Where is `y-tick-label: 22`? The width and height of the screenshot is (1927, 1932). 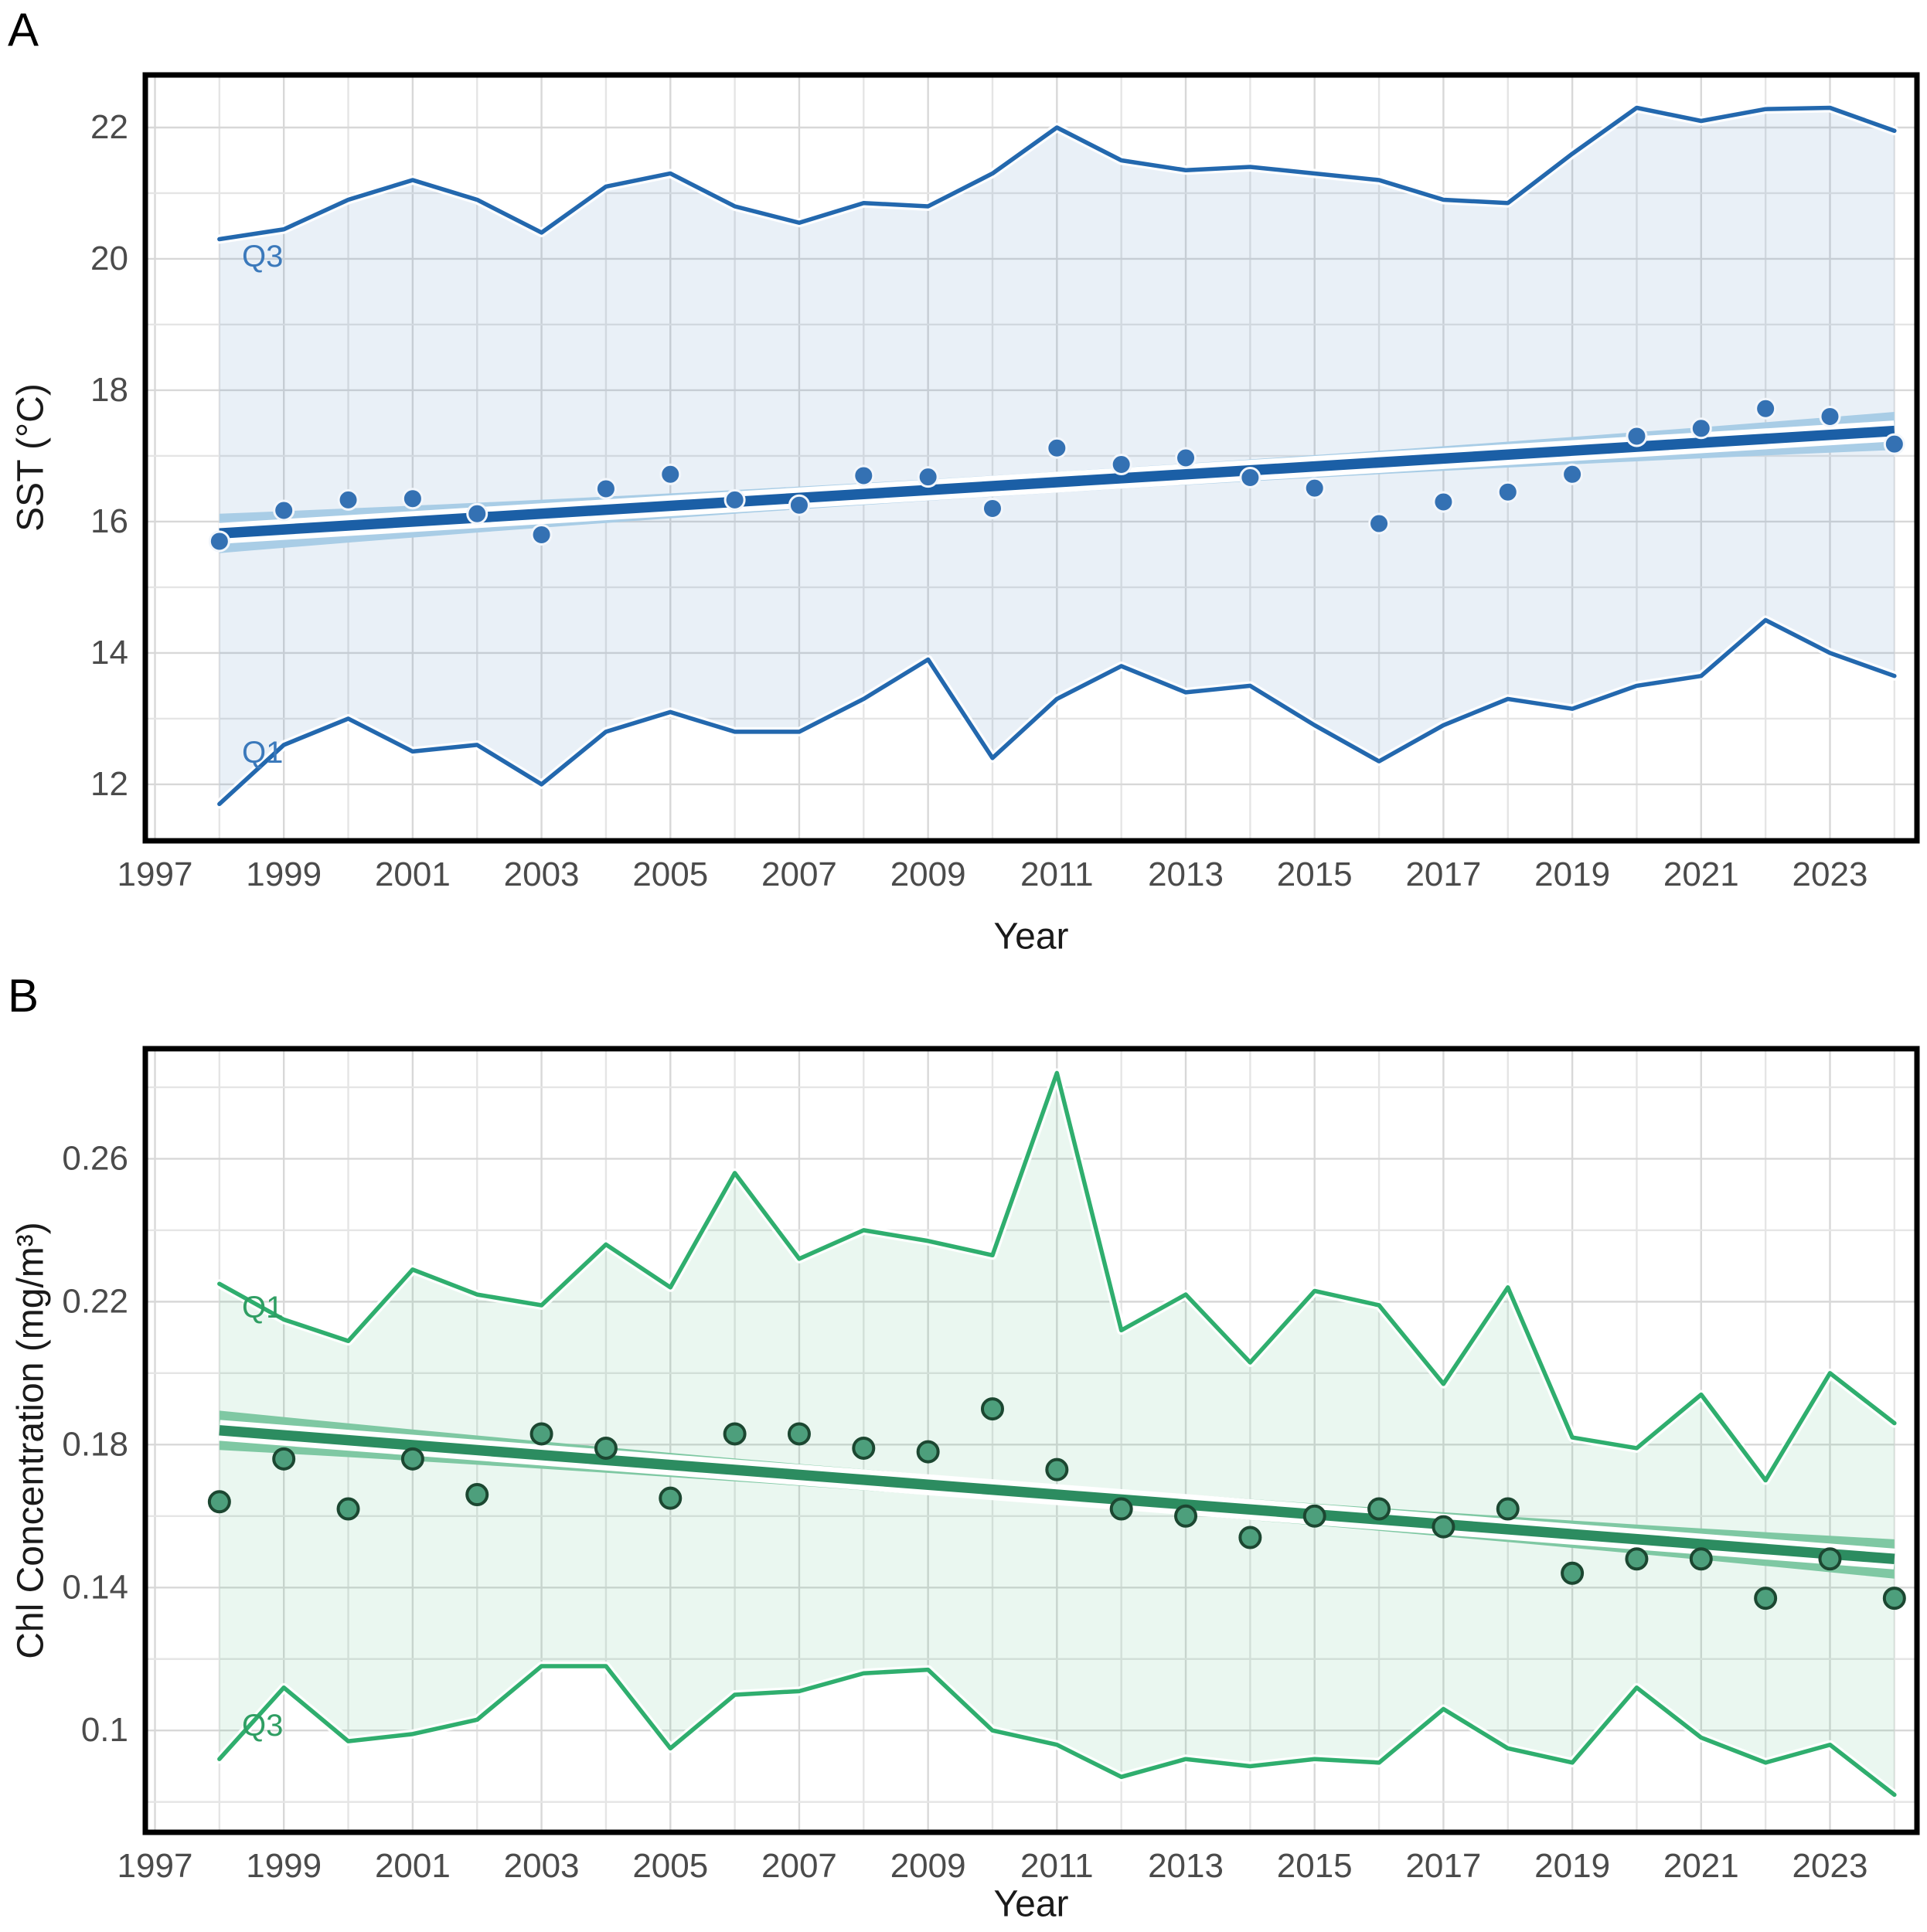 y-tick-label: 22 is located at coordinates (109, 127).